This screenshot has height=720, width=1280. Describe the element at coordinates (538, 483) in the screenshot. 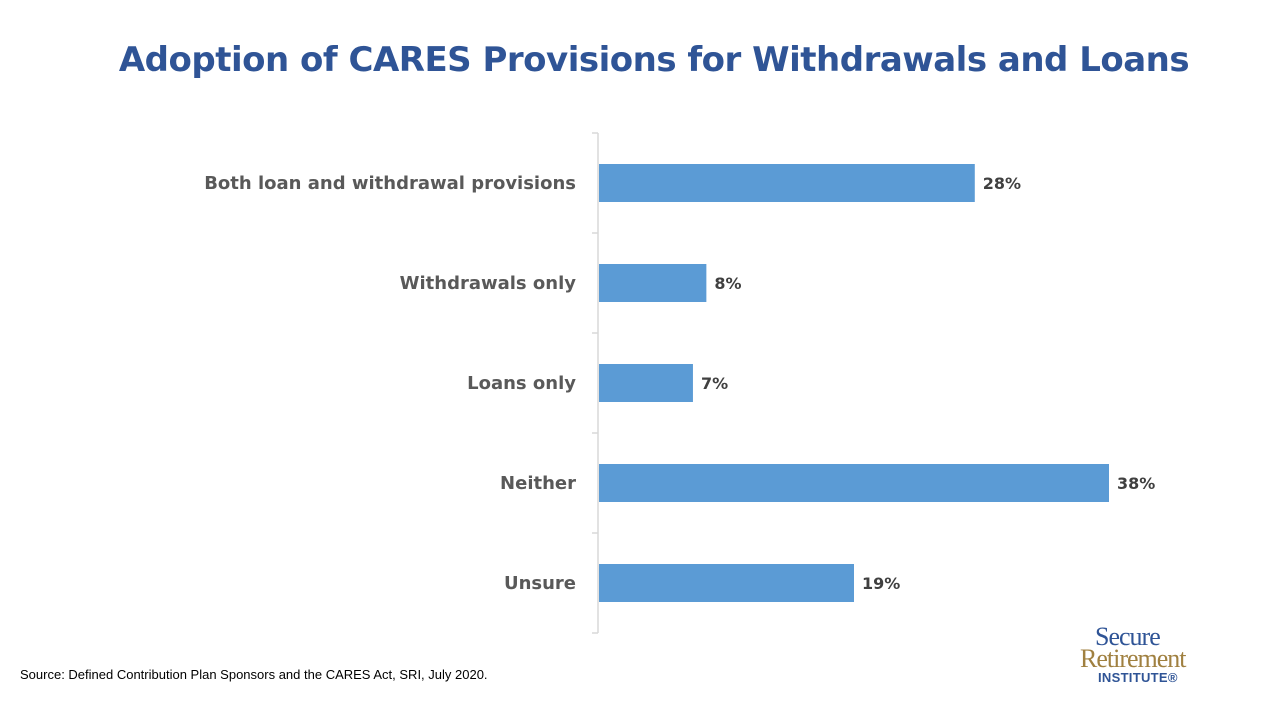

I see `category-label: Neither` at that location.